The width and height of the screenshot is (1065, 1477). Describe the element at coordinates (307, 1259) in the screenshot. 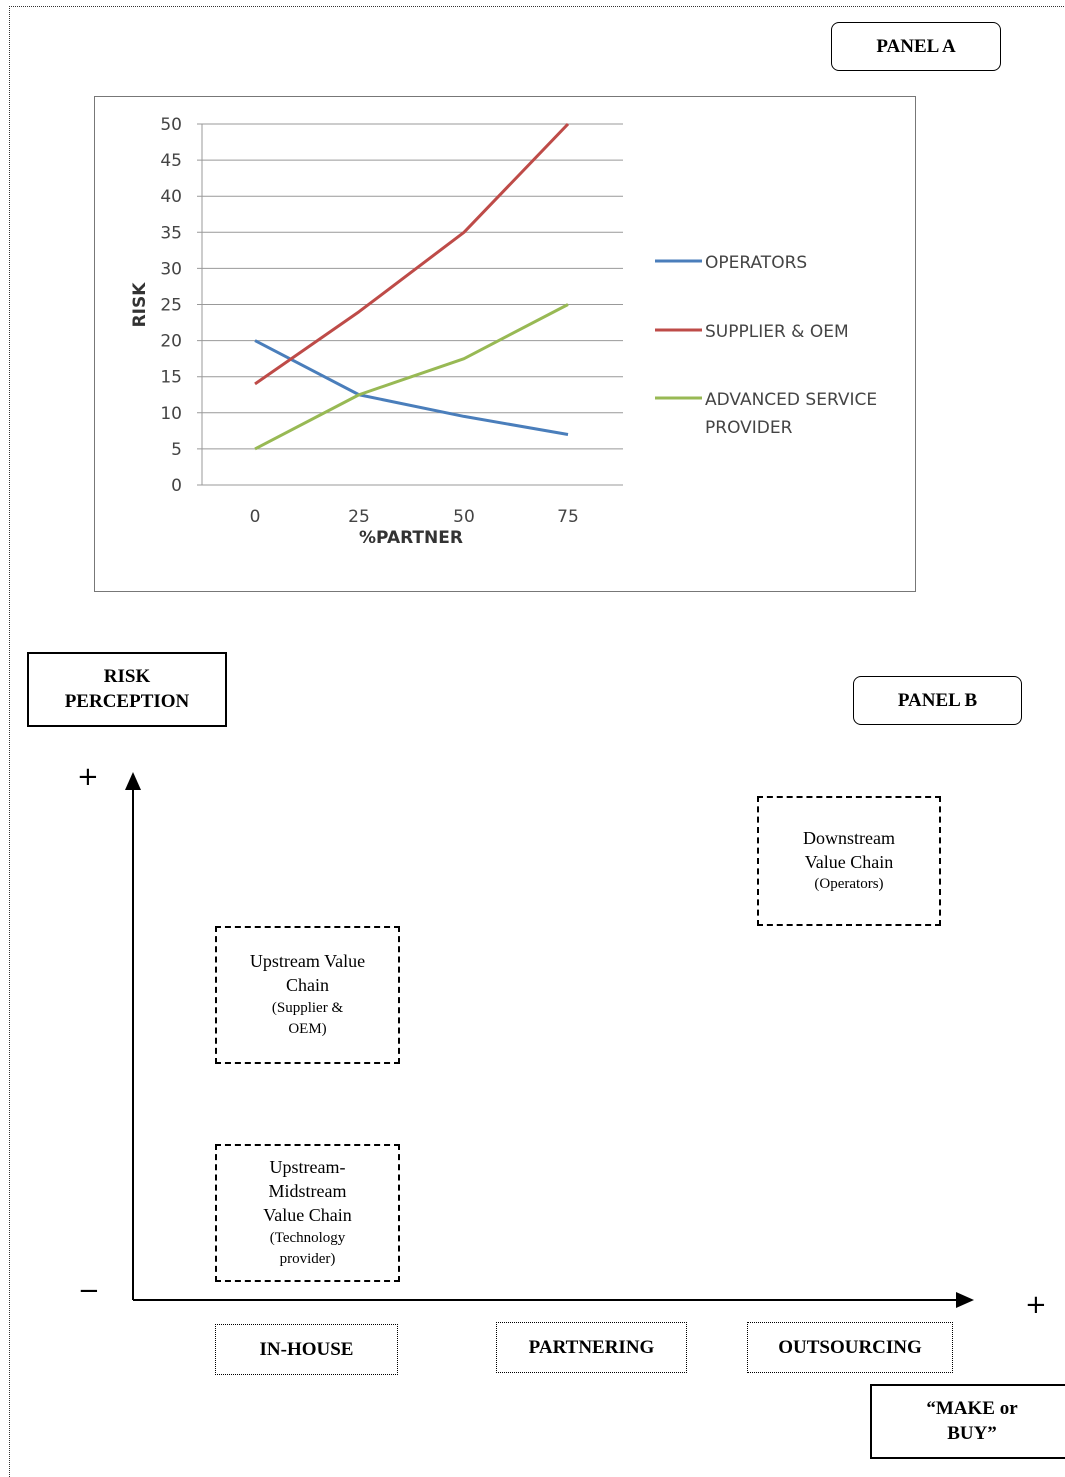

I see `midstream-sub-2: provider)` at that location.